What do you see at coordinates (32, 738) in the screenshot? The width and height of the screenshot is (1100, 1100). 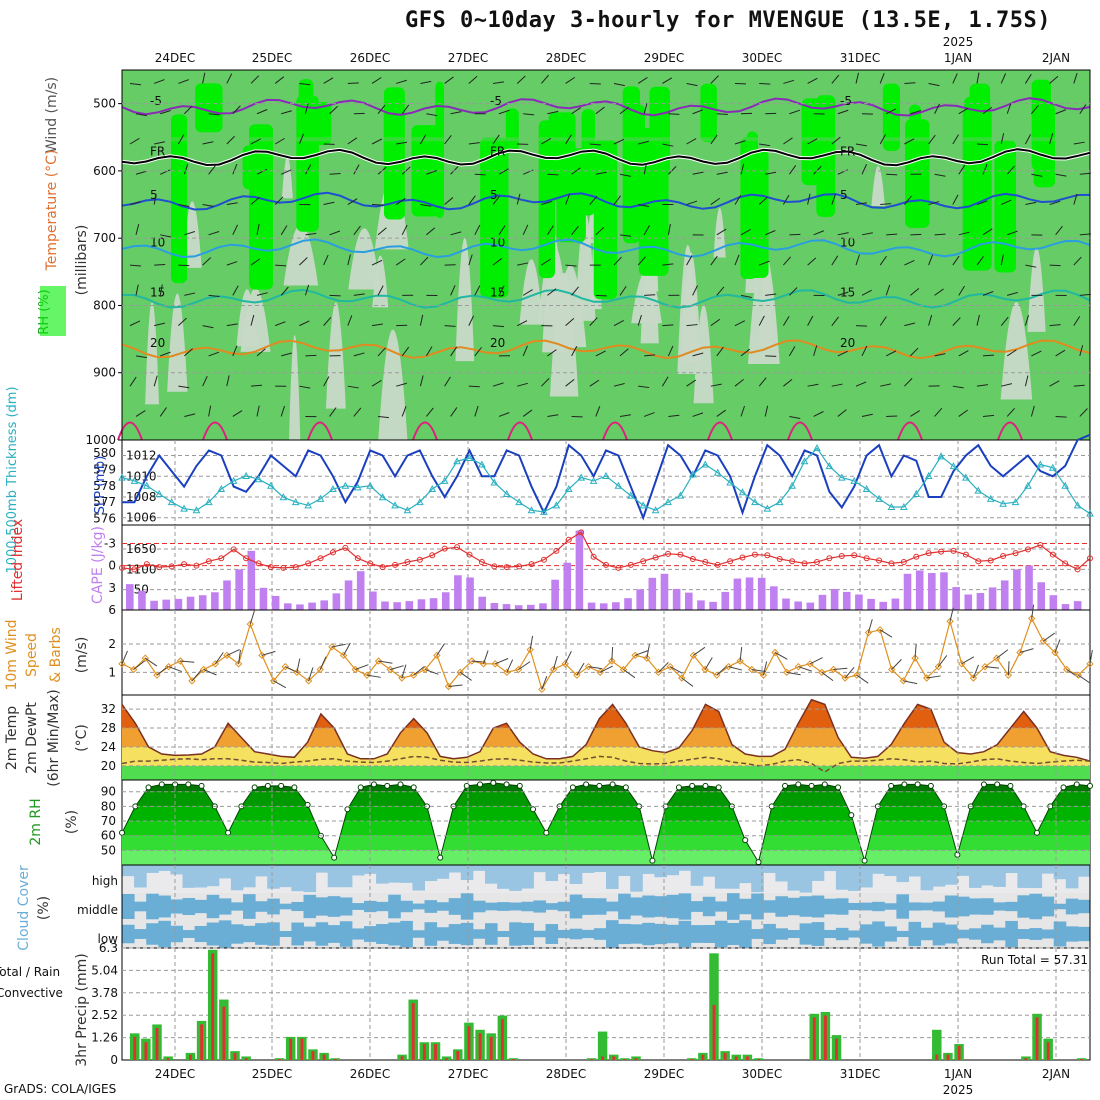 I see `ylabel-temp-b: 2m DewPt` at bounding box center [32, 738].